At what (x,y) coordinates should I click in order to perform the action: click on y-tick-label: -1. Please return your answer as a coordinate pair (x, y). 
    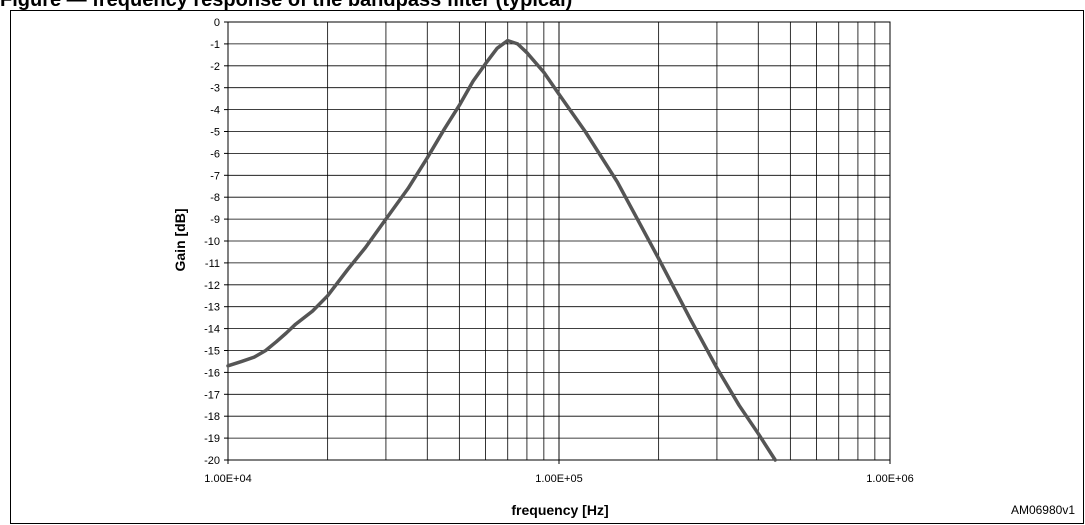
    Looking at the image, I should click on (215, 45).